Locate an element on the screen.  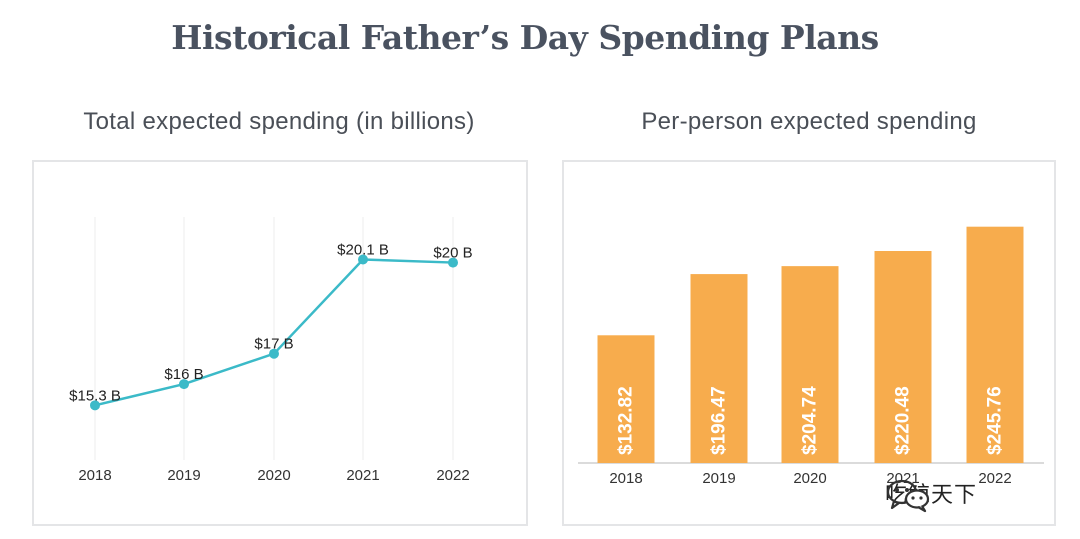
bar-value-label: $196.47 is located at coordinates (719, 420).